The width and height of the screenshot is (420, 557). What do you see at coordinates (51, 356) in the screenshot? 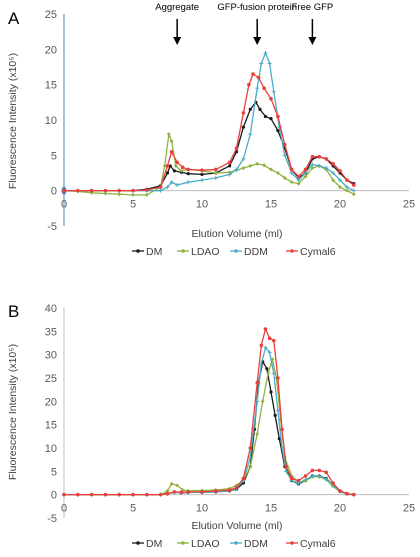
I see `y-tick-label: 30` at bounding box center [51, 356].